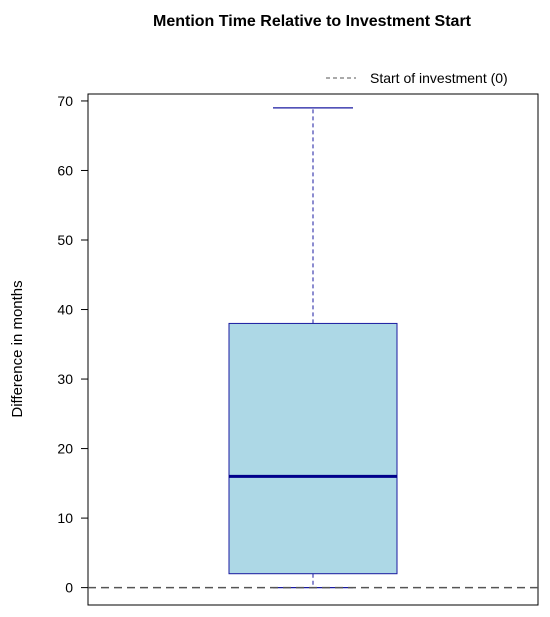  I want to click on y-tick-label: 40, so click(65, 310).